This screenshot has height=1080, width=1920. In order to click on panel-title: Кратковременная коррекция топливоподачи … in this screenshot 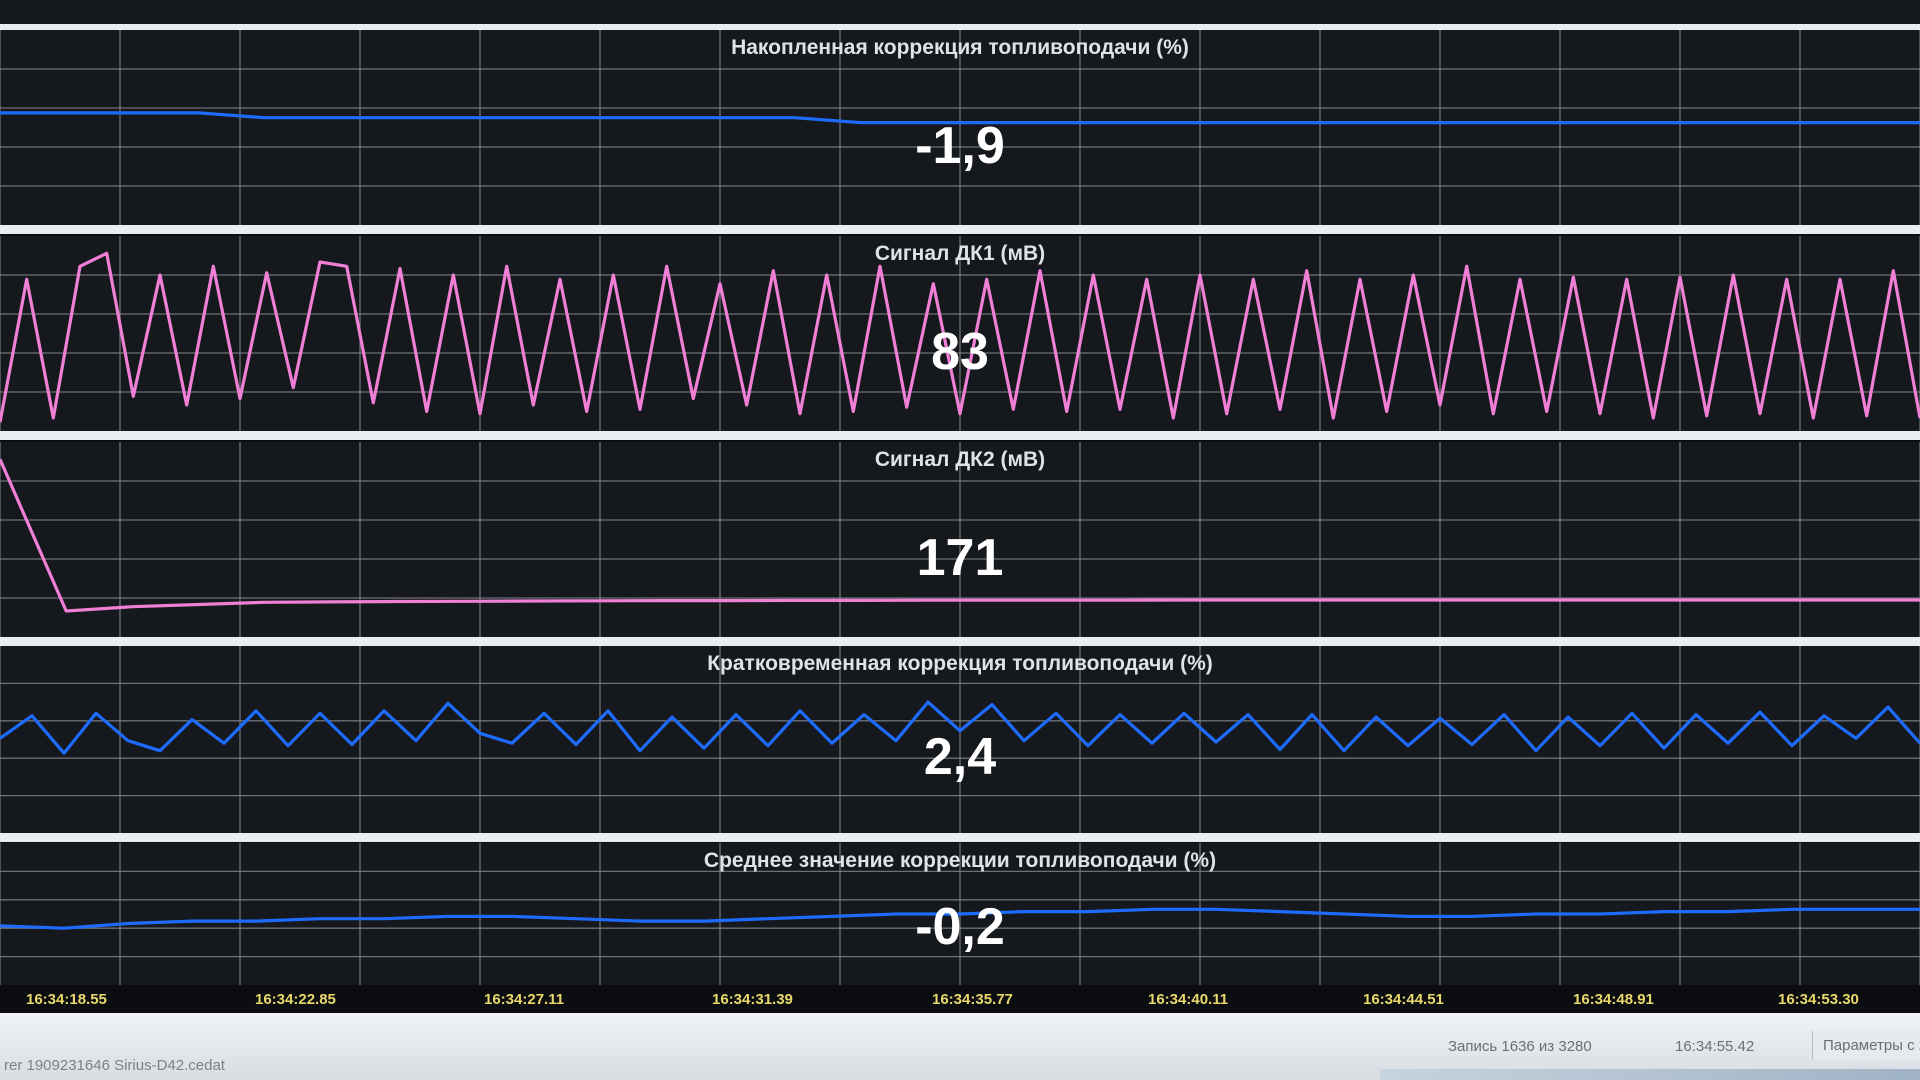, I will do `click(960, 663)`.